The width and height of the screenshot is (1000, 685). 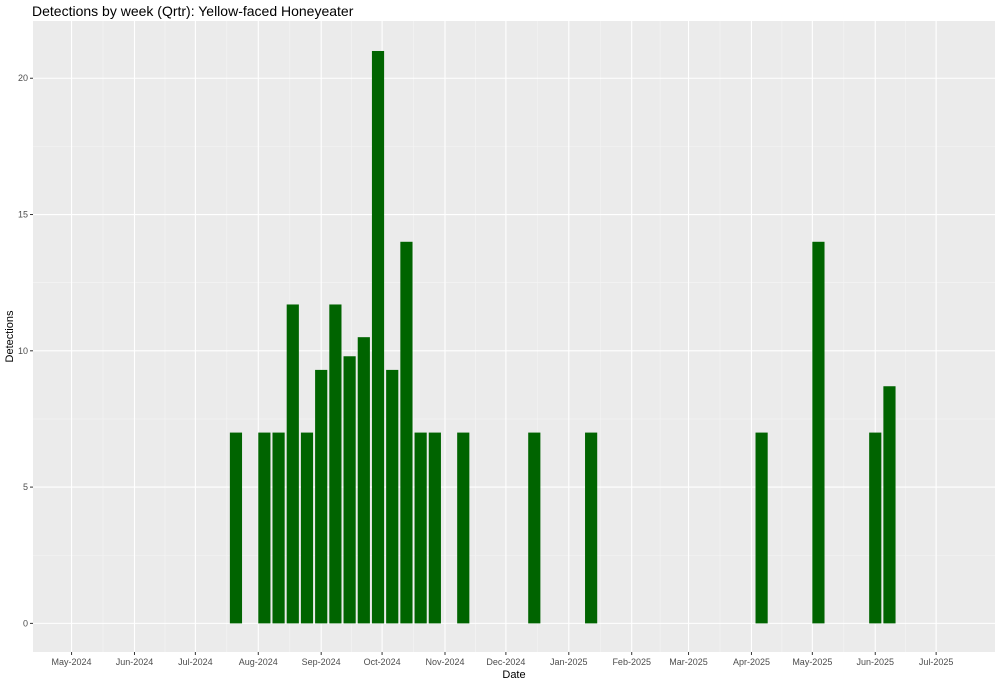 What do you see at coordinates (382, 662) in the screenshot?
I see `x-tick-label: Oct-2024` at bounding box center [382, 662].